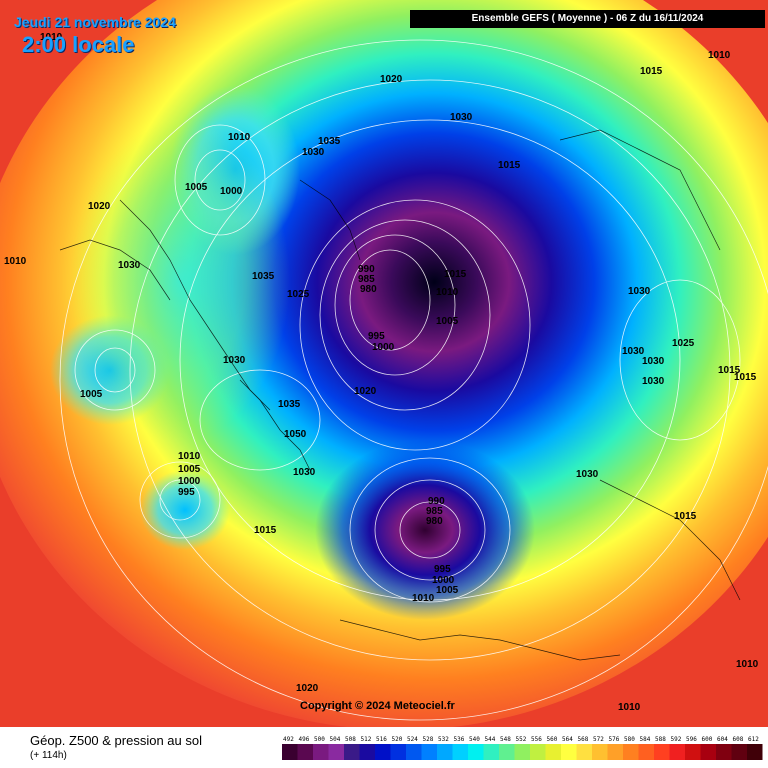 This screenshot has width=768, height=768. I want to click on legend-tick-500: 500, so click(319, 739).